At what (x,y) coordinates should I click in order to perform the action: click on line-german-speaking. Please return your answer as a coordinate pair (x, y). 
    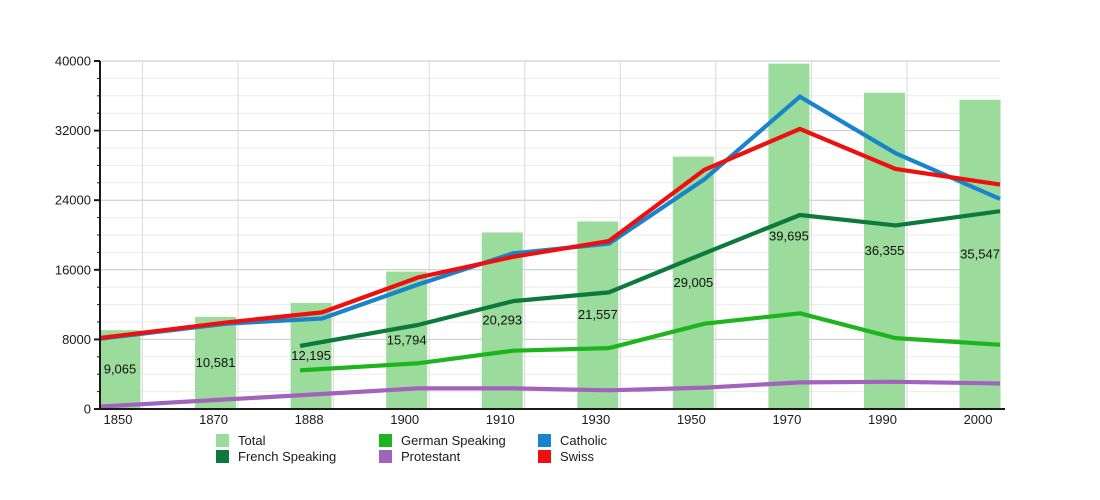
    Looking at the image, I should click on (650, 342).